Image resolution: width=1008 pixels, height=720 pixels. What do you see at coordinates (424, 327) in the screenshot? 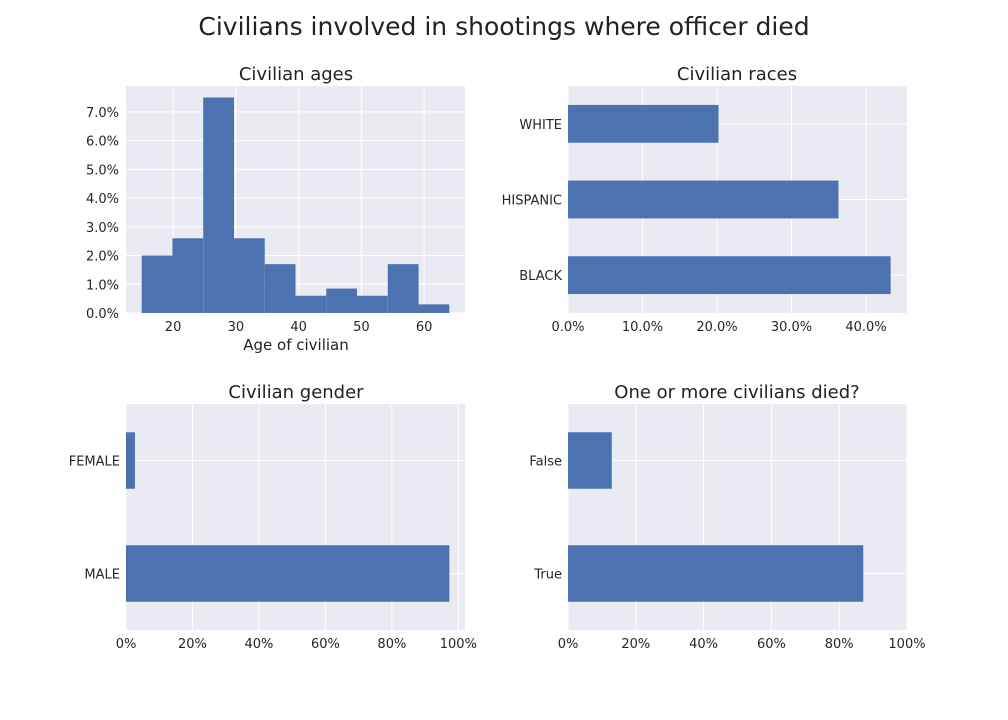
I see `ages-xtick-label: 60` at bounding box center [424, 327].